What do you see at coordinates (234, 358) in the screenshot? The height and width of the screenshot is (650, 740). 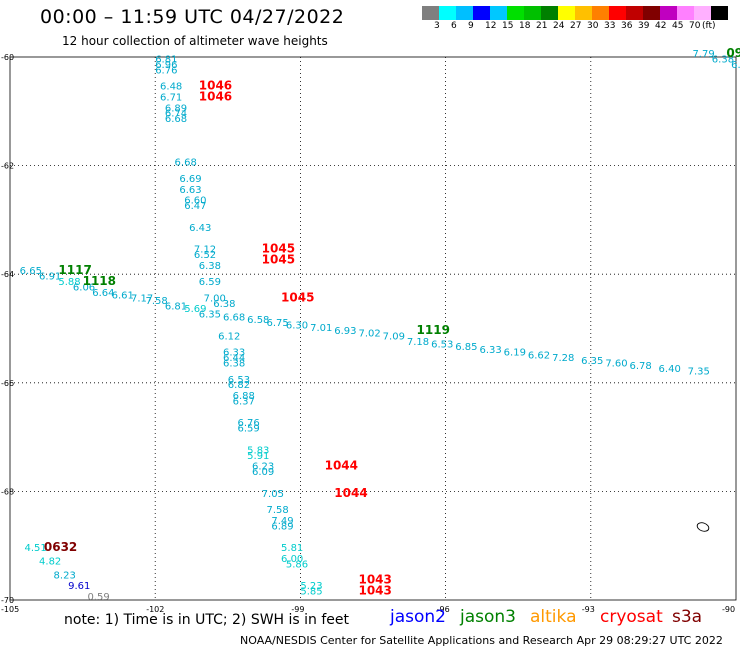 I see `wave-height-value: 6.44` at bounding box center [234, 358].